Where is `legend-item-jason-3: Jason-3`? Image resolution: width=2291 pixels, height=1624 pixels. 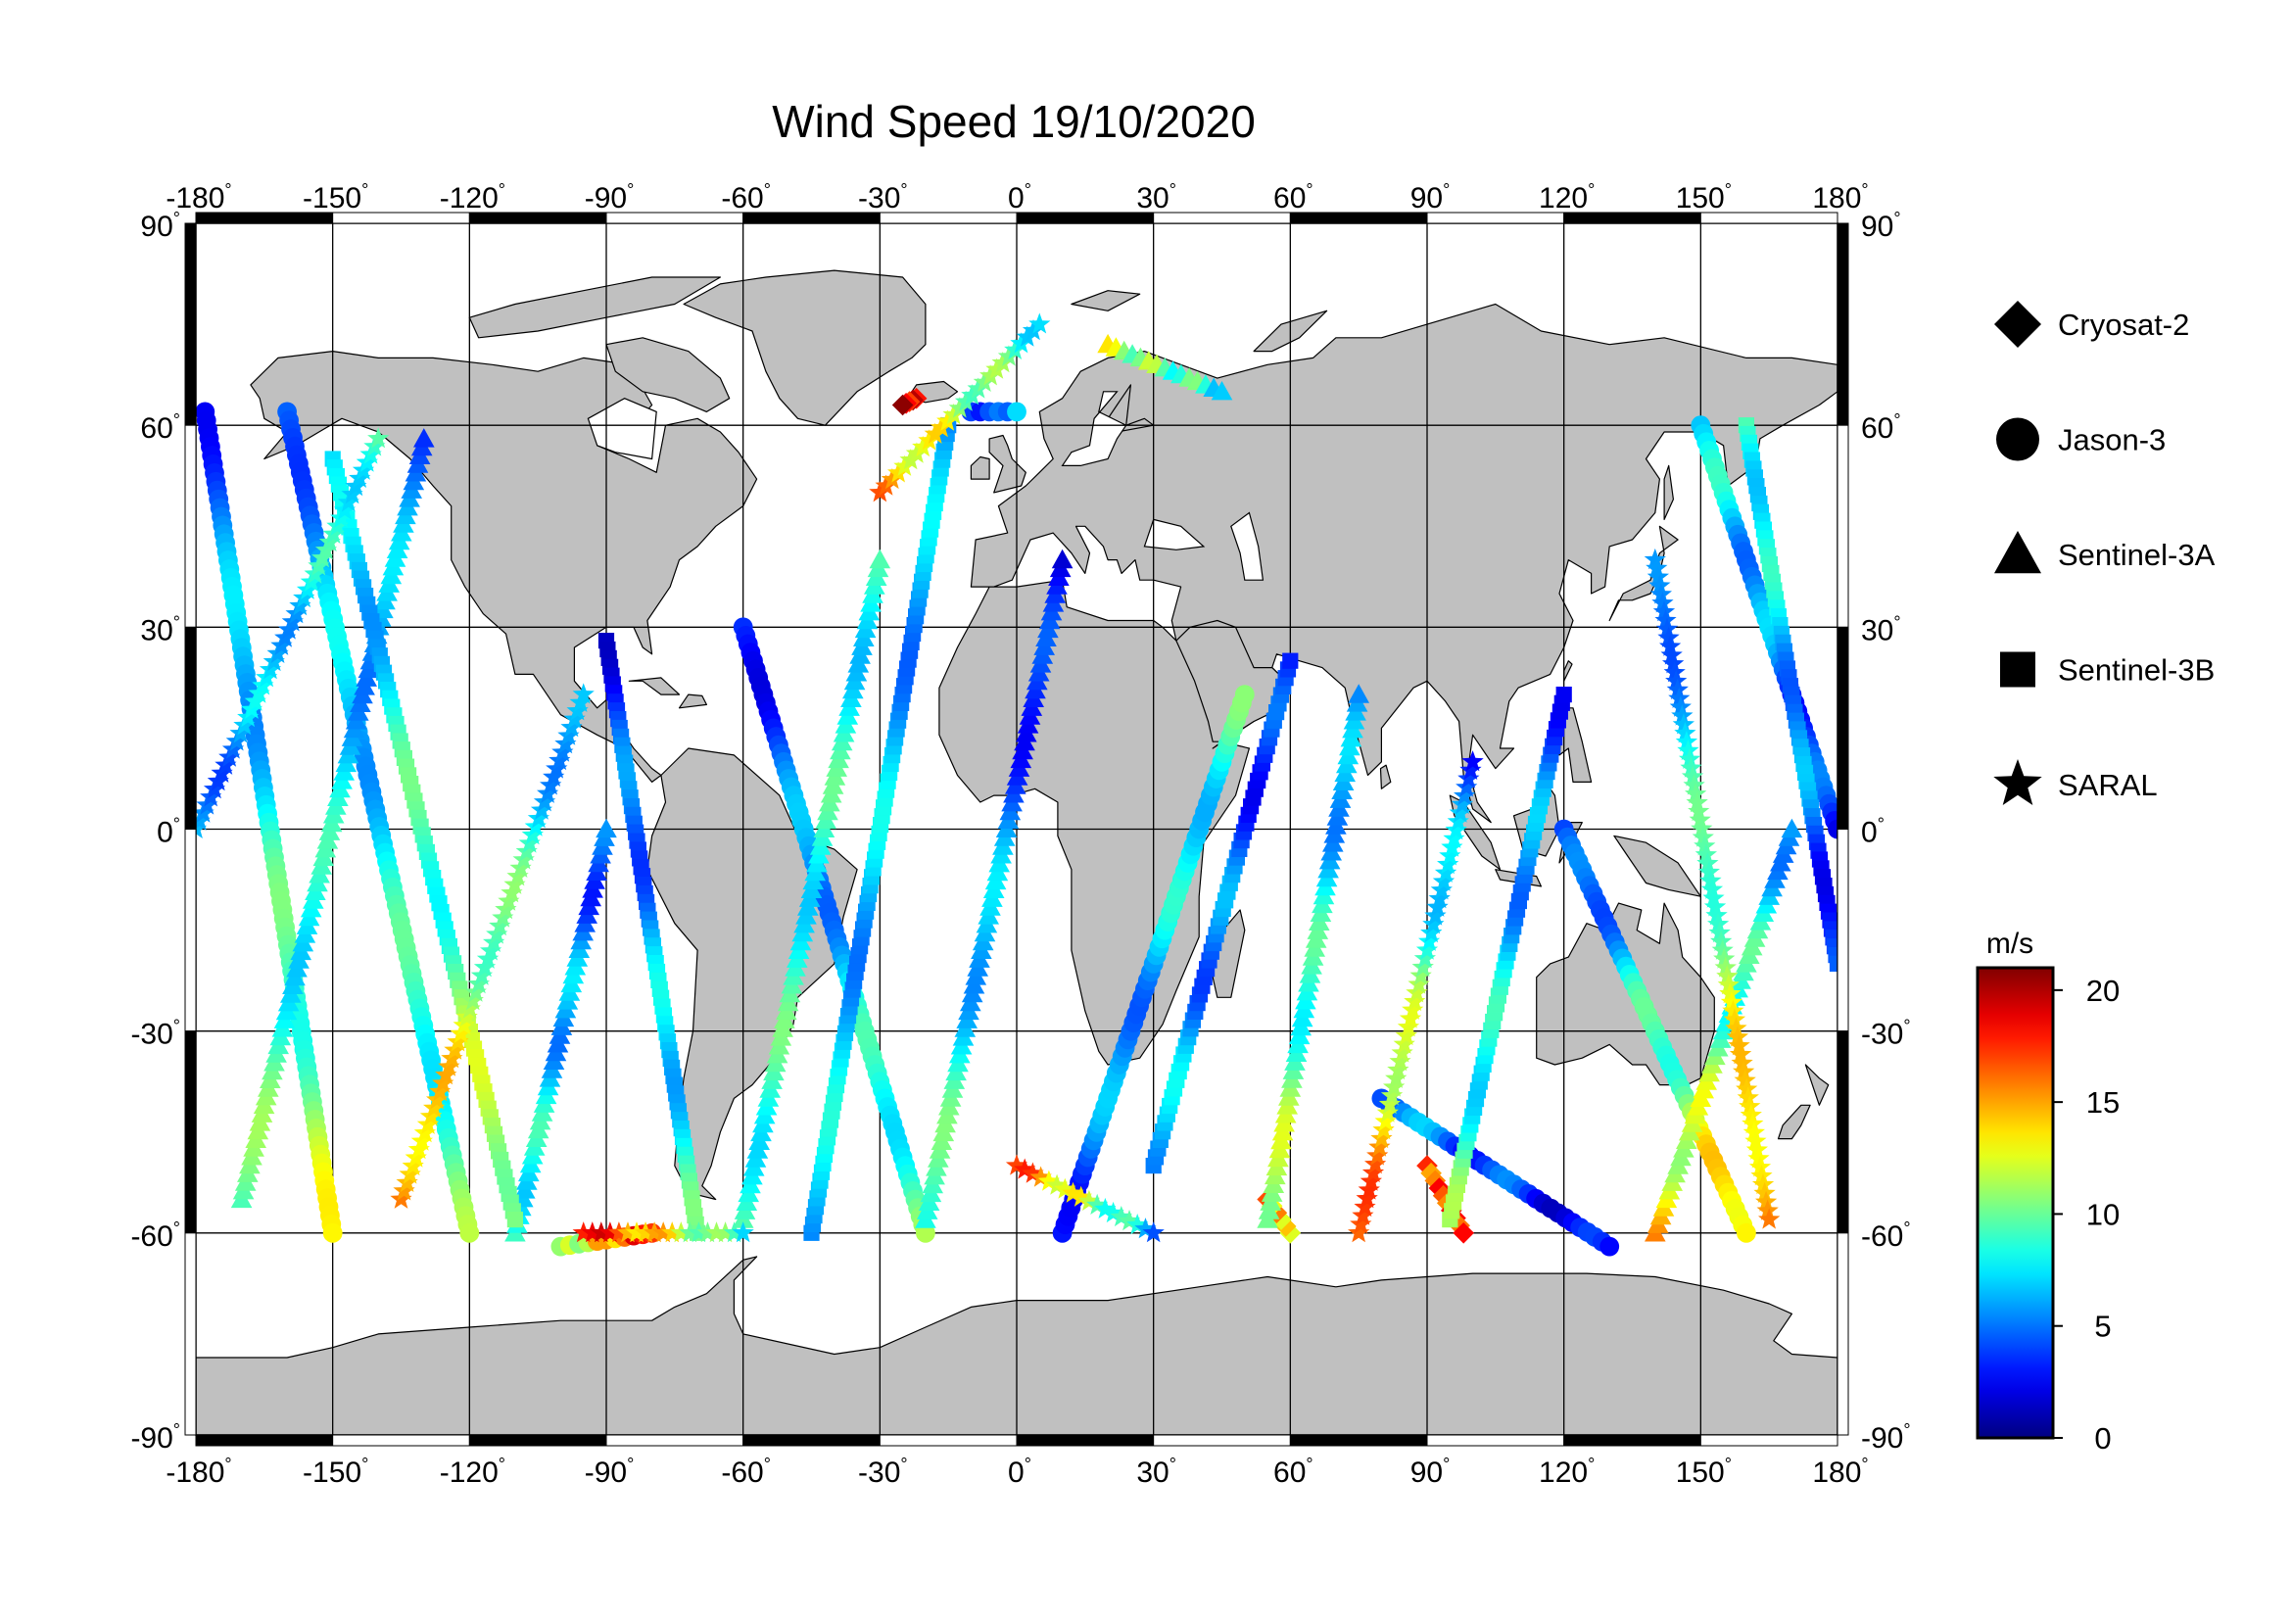
legend-item-jason-3: Jason-3 is located at coordinates (2081, 439).